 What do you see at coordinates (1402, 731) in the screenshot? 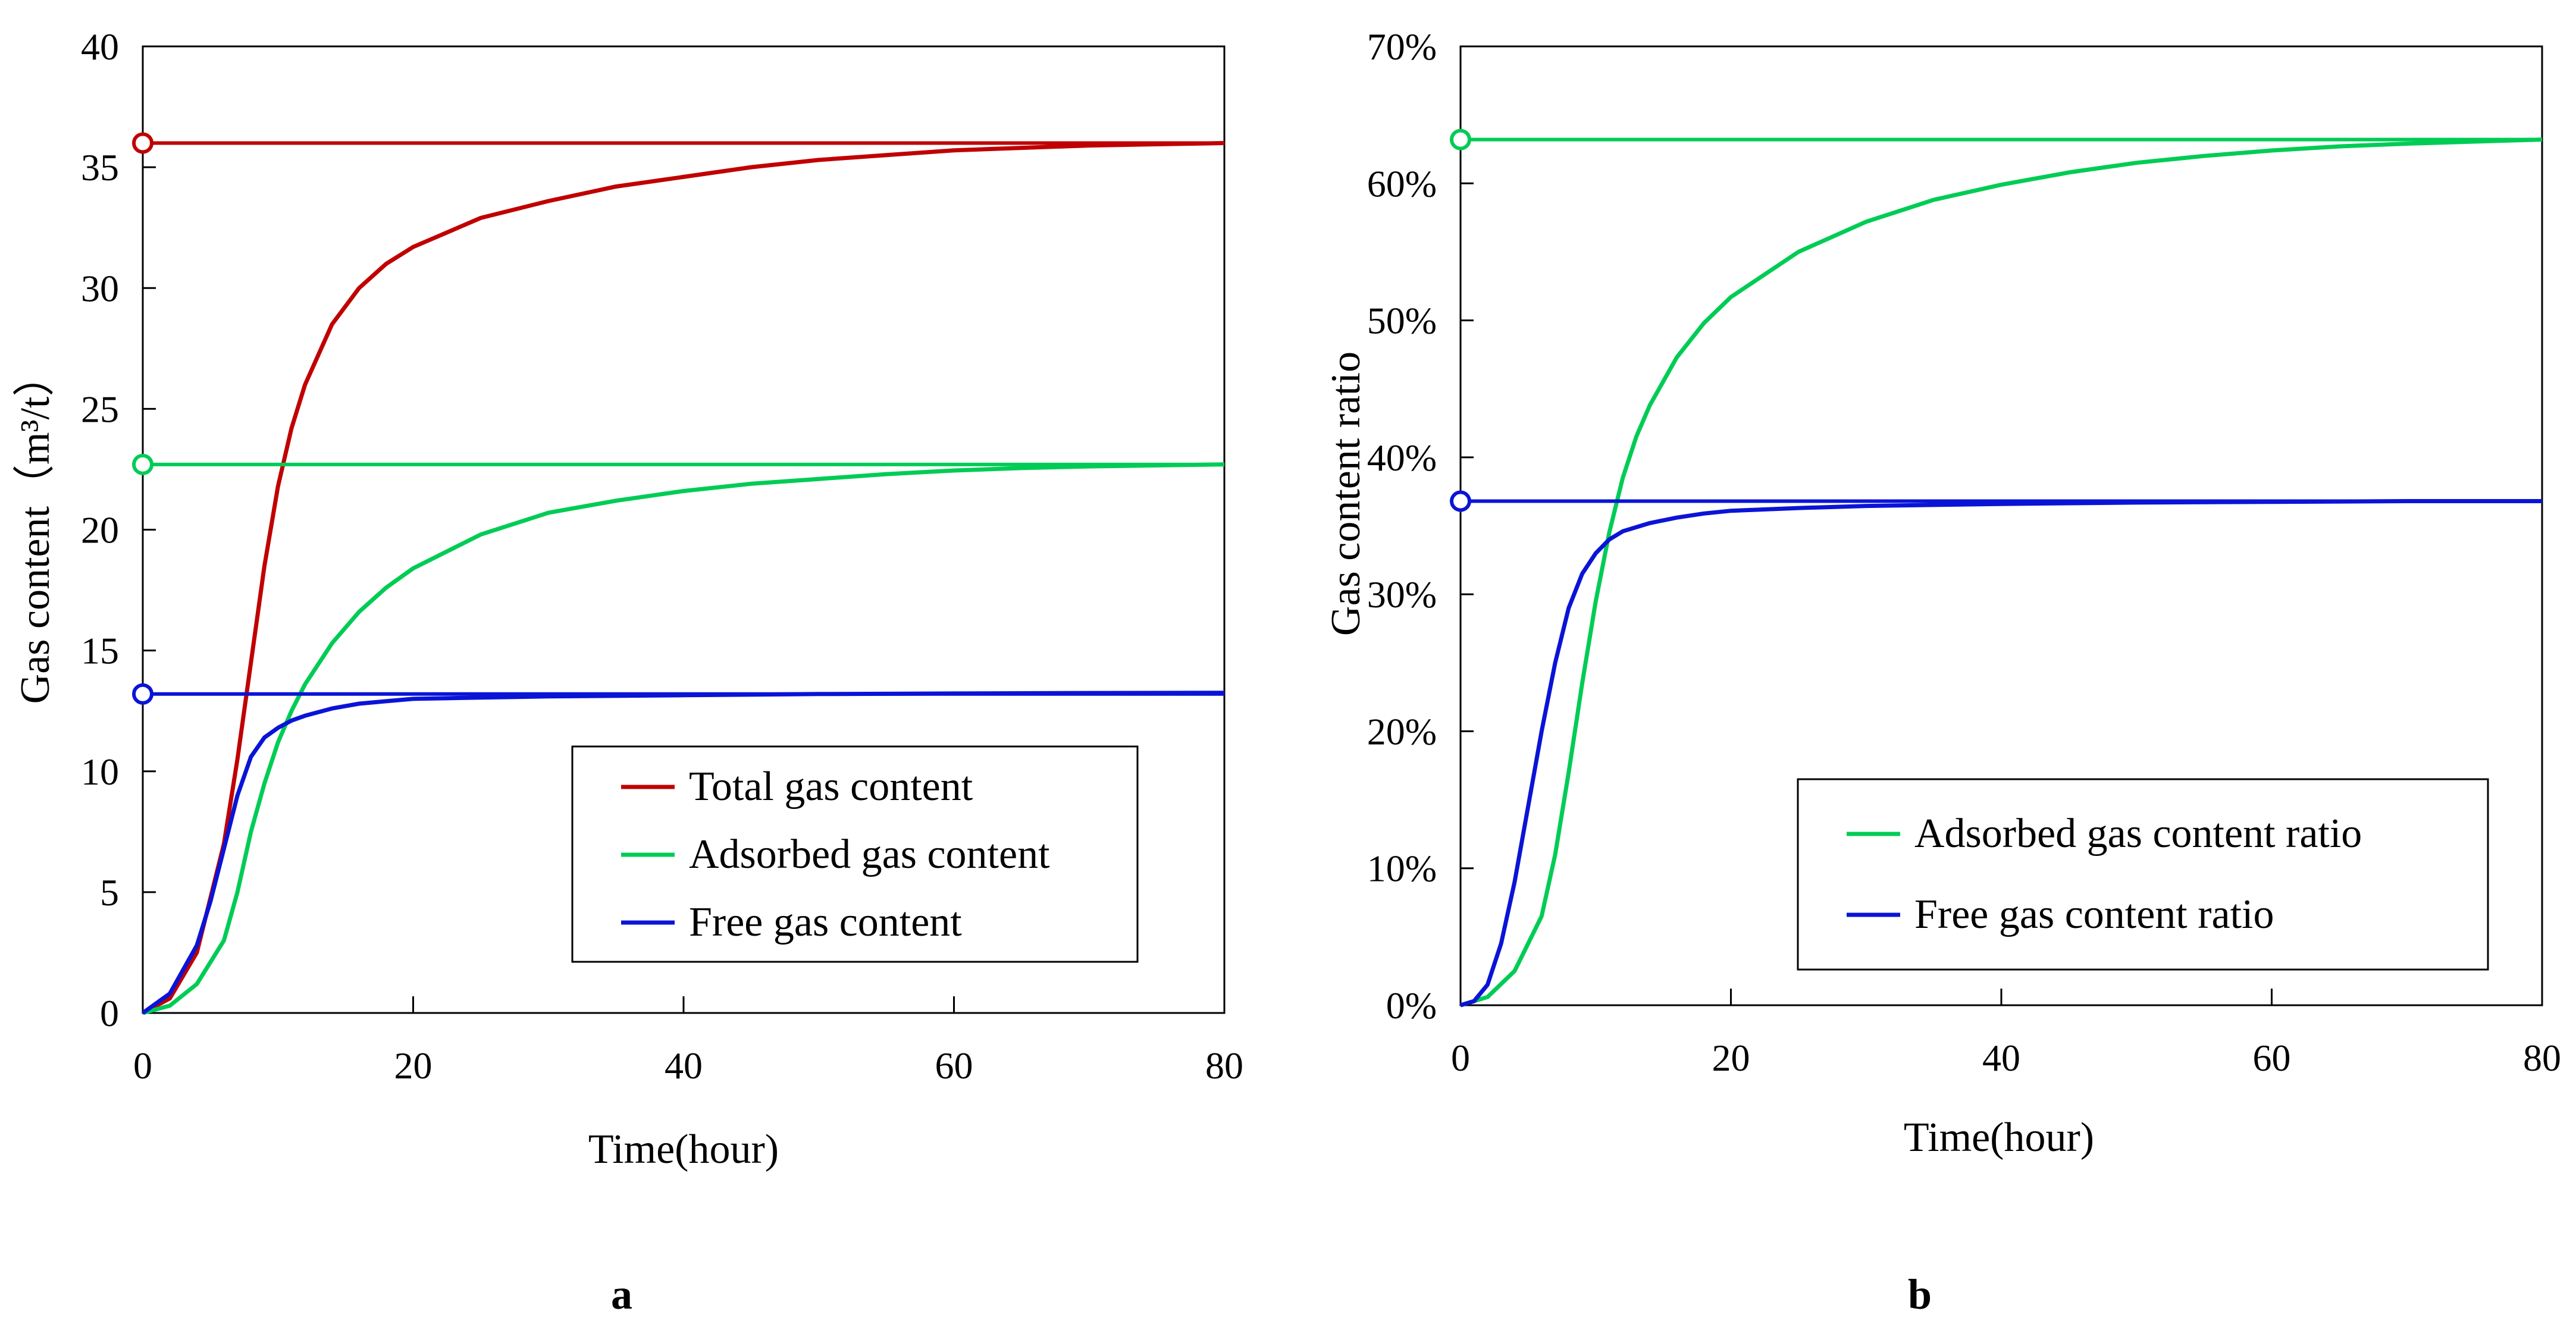
I see `chart-b-y-tick-label: 20%` at bounding box center [1402, 731].